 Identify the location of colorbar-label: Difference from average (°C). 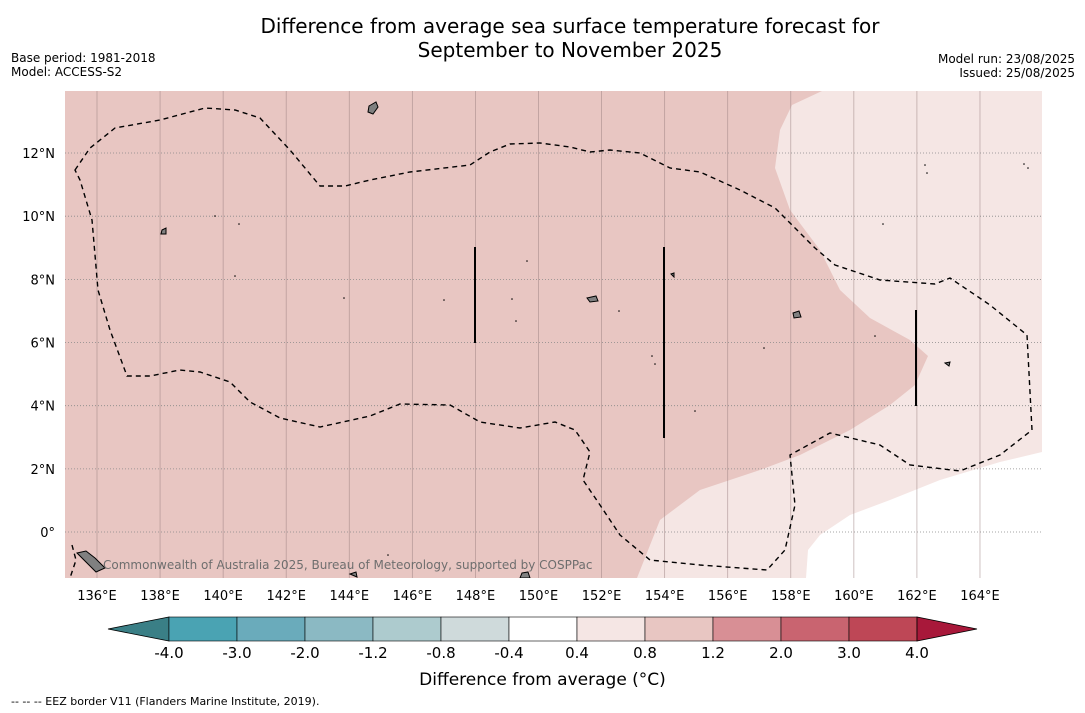
(542, 680).